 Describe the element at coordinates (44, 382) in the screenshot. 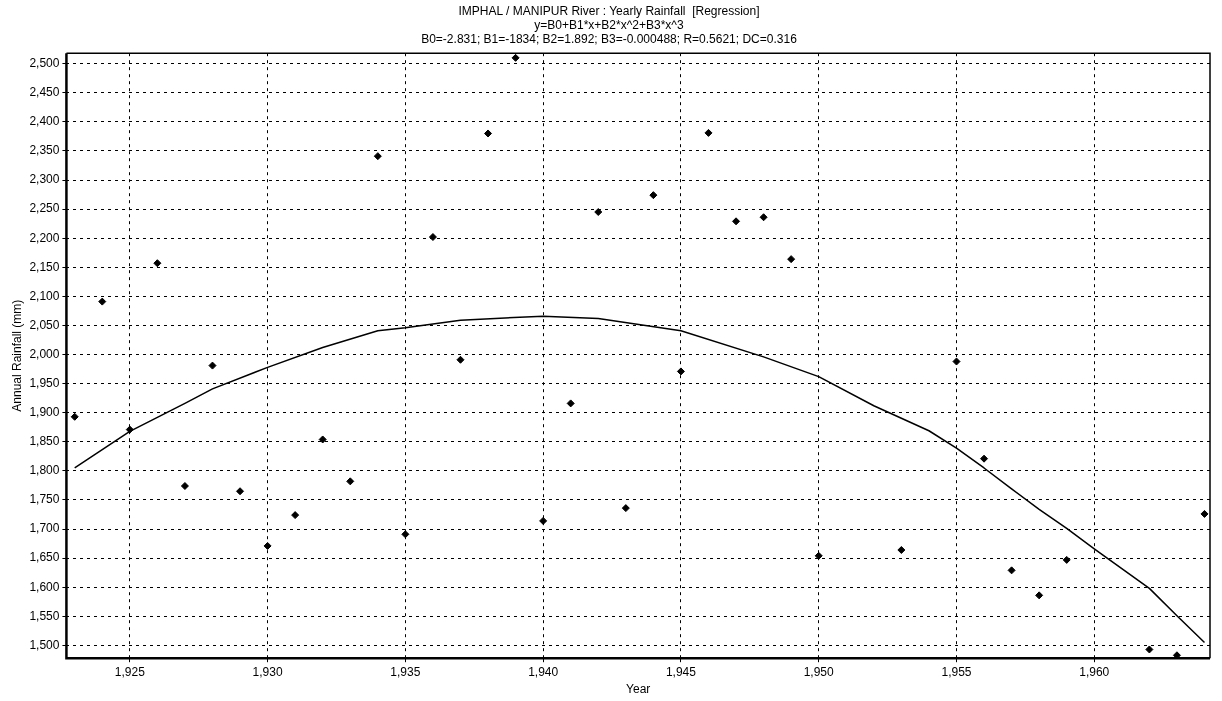

I see `y-tick-label: 1,950` at that location.